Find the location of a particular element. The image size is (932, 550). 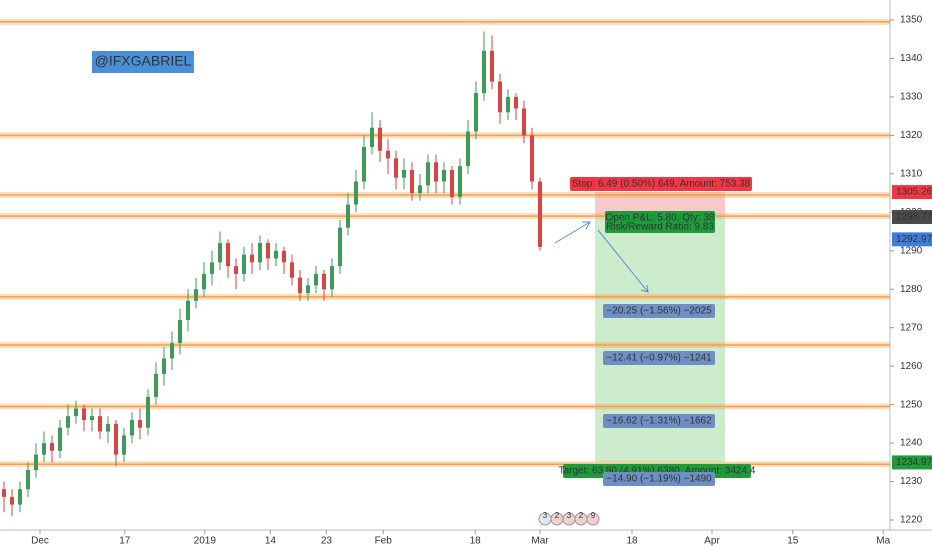

event-icon is located at coordinates (593, 519).